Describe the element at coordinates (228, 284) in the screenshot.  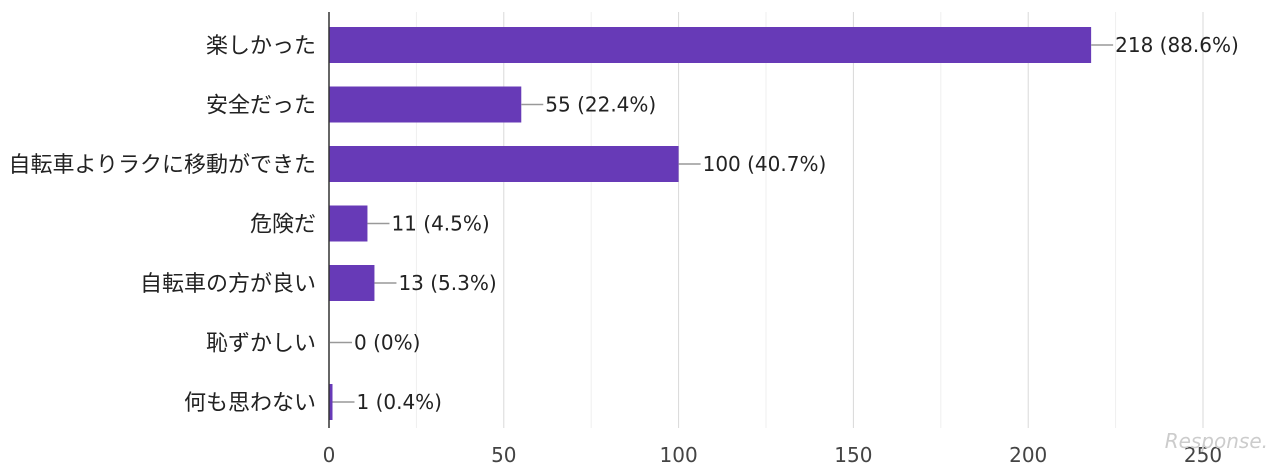
I see `category-label: 自転車の方が良い` at that location.